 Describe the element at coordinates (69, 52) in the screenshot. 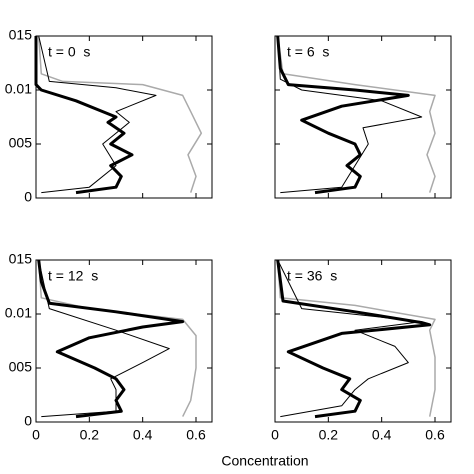

I see `panel-title: t = 0 s` at that location.